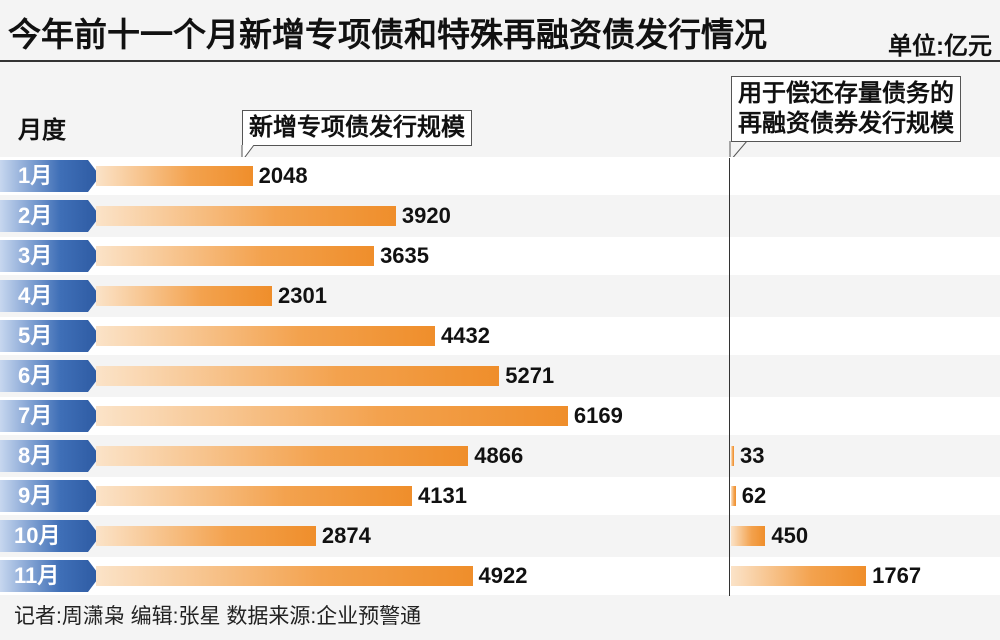  I want to click on chart-row: 6月 5271, so click(500, 376).